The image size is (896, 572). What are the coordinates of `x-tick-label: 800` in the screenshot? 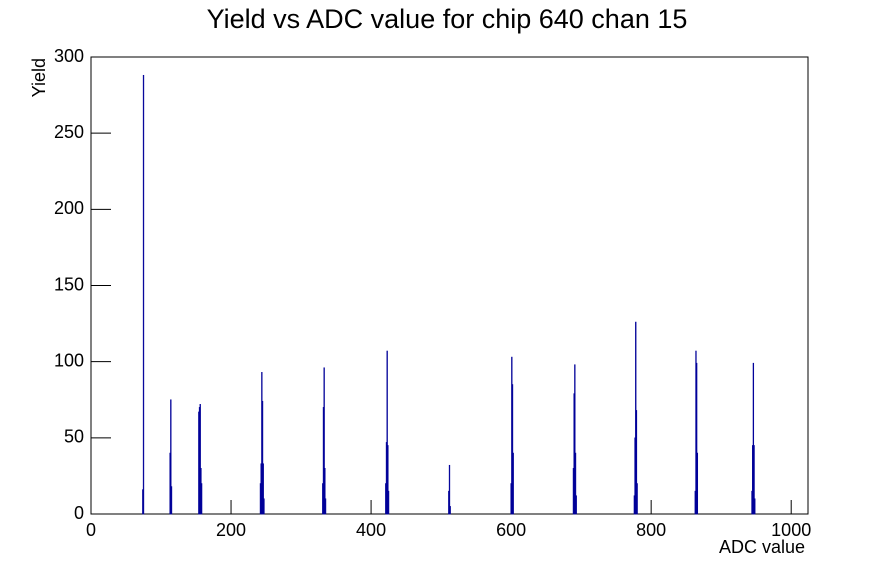 It's located at (651, 530).